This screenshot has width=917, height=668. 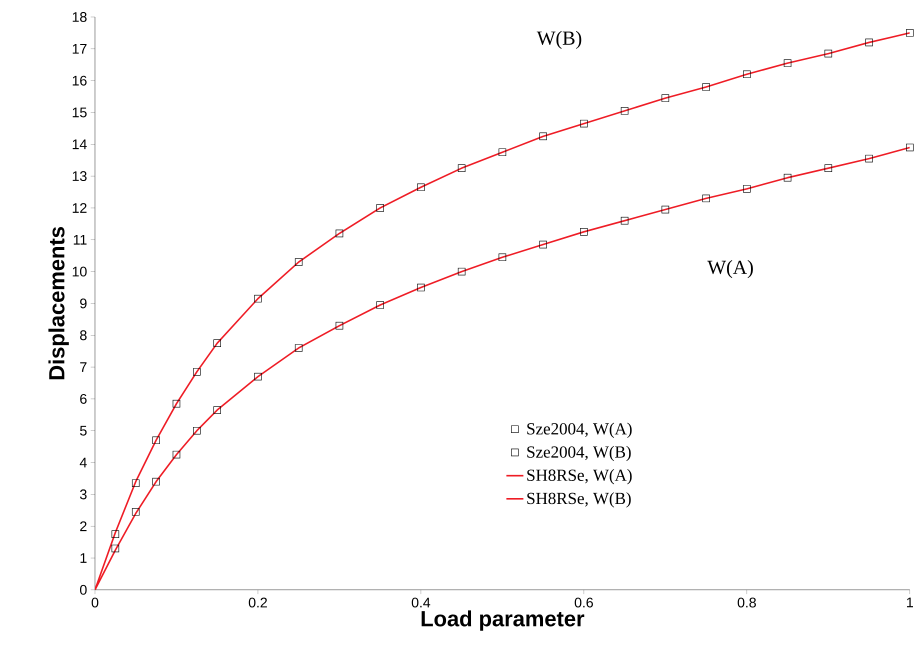 What do you see at coordinates (83, 431) in the screenshot?
I see `y-tick-label: 5` at bounding box center [83, 431].